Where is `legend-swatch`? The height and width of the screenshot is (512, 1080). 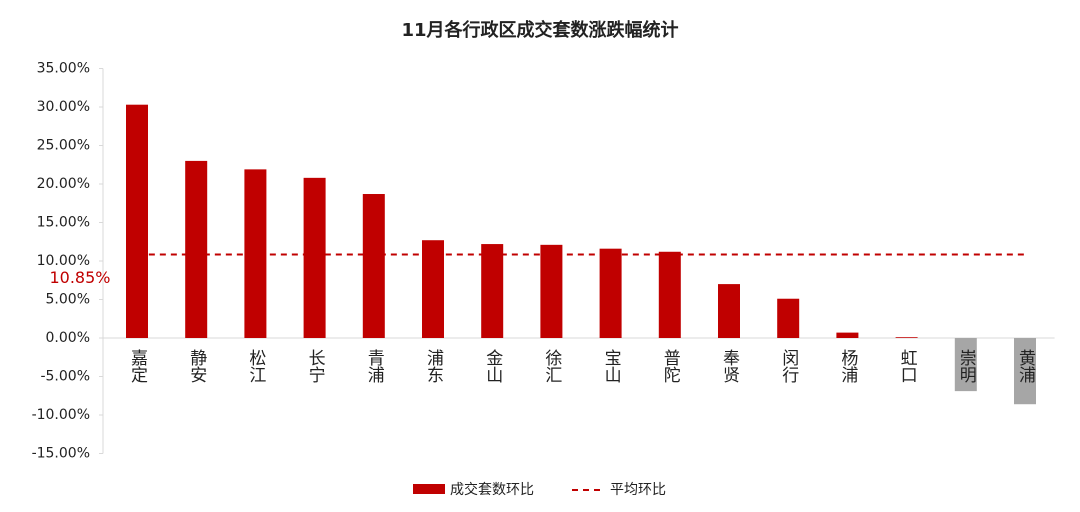
legend-swatch is located at coordinates (429, 489).